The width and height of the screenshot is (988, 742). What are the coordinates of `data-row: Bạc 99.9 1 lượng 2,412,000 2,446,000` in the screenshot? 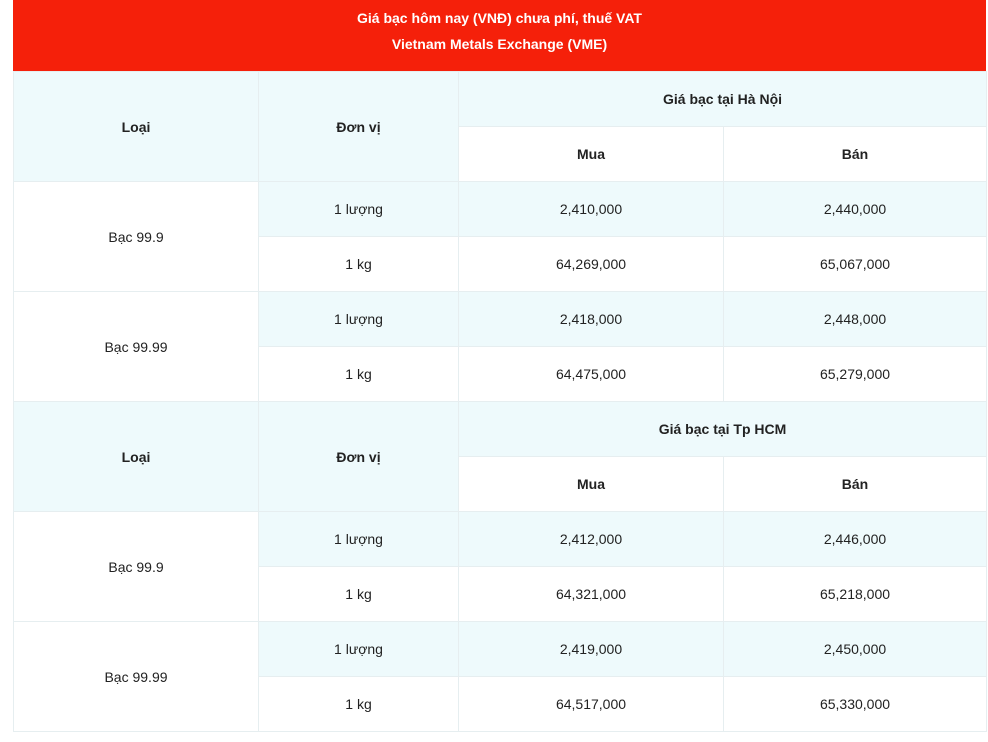 It's located at (500, 566).